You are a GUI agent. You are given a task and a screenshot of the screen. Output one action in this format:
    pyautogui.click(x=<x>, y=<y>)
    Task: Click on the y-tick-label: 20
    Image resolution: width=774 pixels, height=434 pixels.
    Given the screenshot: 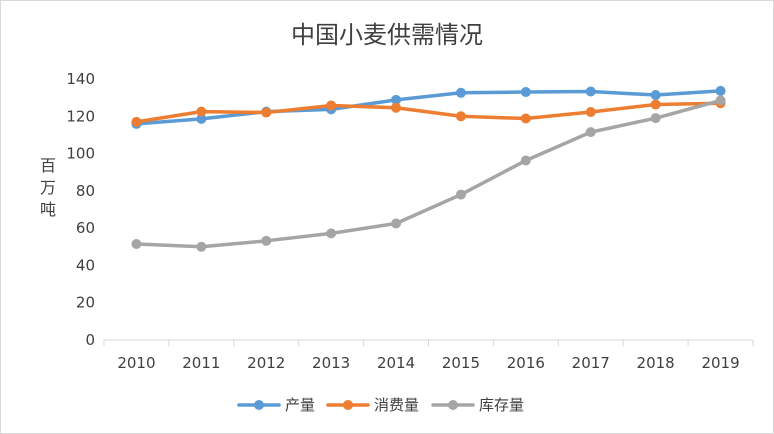 What is the action you would take?
    pyautogui.click(x=85, y=303)
    